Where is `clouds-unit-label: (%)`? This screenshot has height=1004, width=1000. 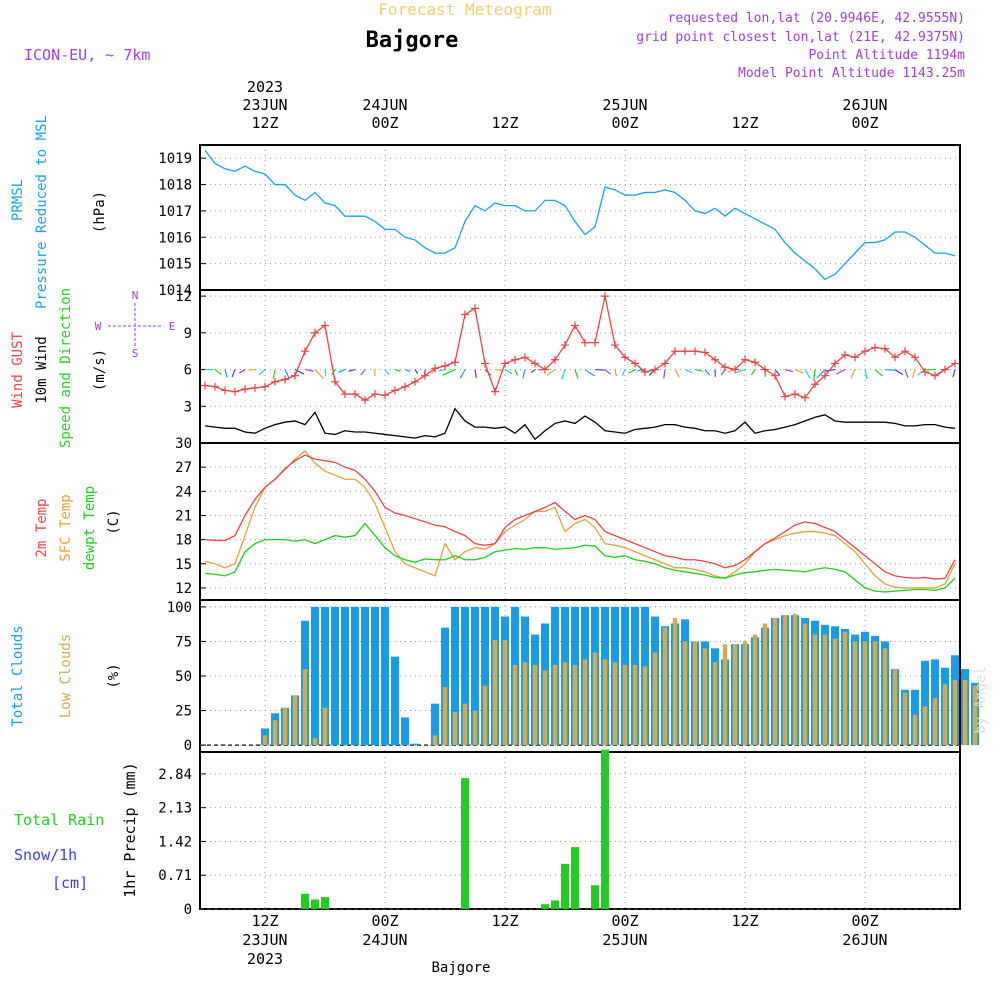
clouds-unit-label: (%) is located at coordinates (114, 675).